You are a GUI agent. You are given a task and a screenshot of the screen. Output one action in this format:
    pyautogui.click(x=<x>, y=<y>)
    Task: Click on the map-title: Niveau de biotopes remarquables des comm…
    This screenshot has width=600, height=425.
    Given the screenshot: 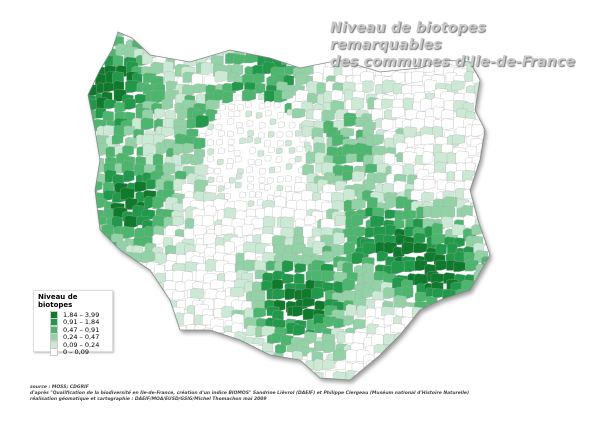 What is the action you would take?
    pyautogui.click(x=465, y=45)
    